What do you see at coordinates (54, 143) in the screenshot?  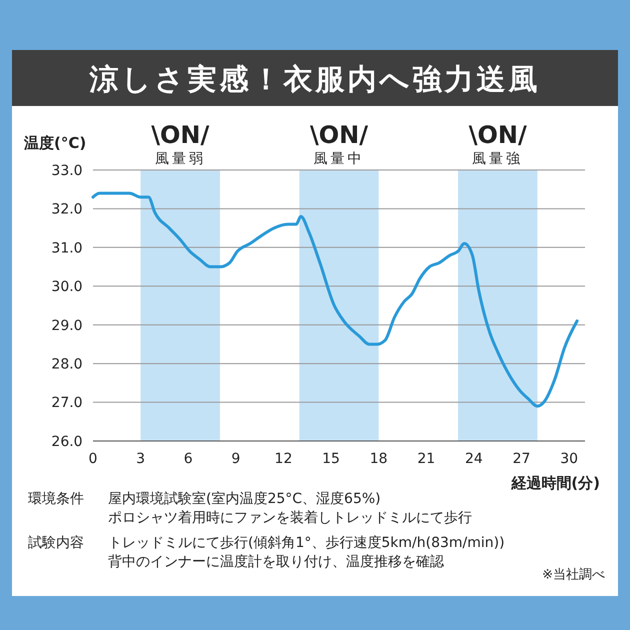 I see `y-axis-title: 温度(°C)` at bounding box center [54, 143].